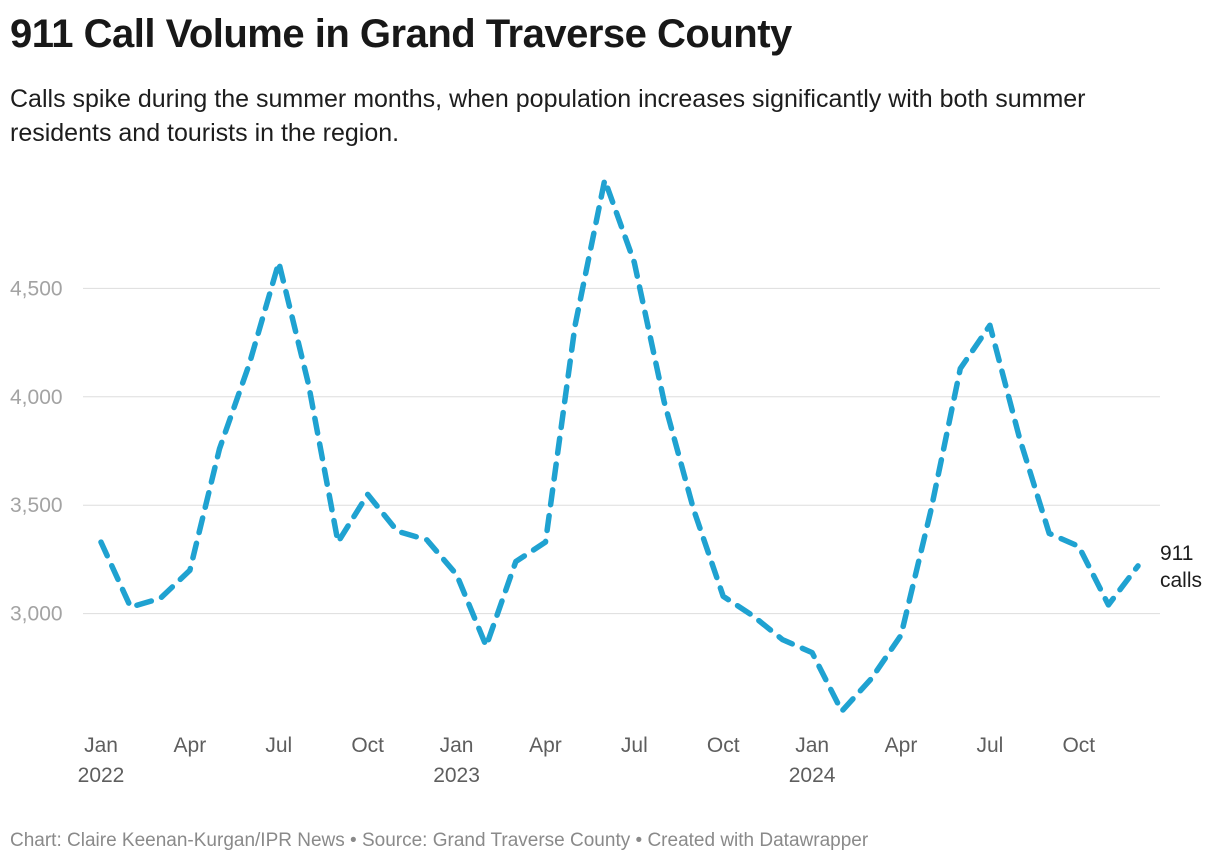 The width and height of the screenshot is (1220, 866). What do you see at coordinates (36, 505) in the screenshot?
I see `y-tick-label: 3,500` at bounding box center [36, 505].